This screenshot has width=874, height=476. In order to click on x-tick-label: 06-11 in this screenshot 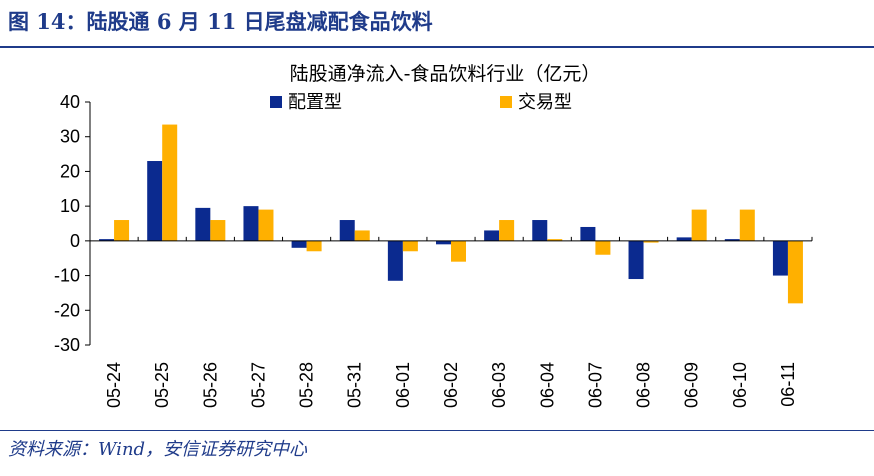, I will do `click(788, 384)`.